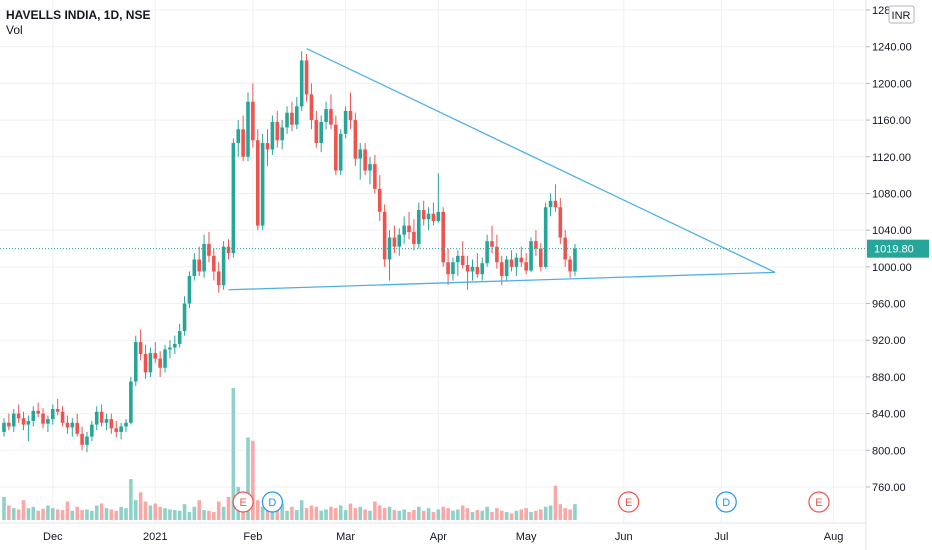 The width and height of the screenshot is (932, 550). Describe the element at coordinates (289, 454) in the screenshot. I see `volume-bars` at that location.